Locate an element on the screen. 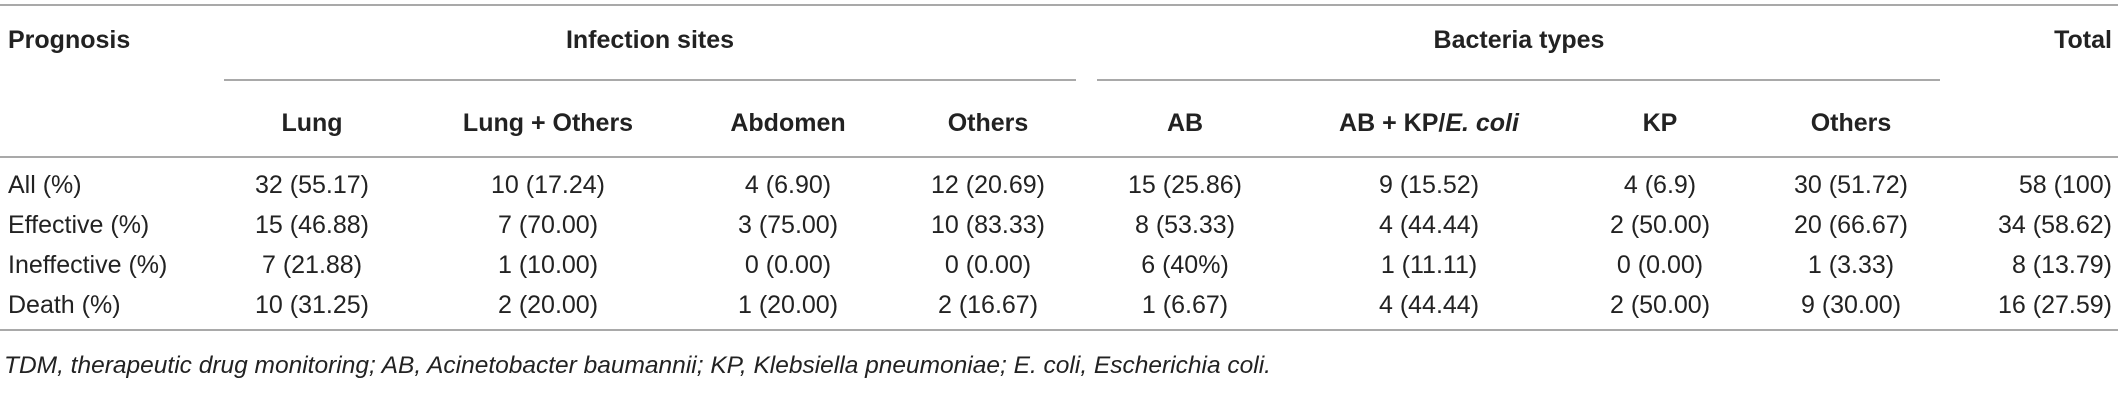  bacteria-types-header: Bacteria types is located at coordinates (1519, 40).